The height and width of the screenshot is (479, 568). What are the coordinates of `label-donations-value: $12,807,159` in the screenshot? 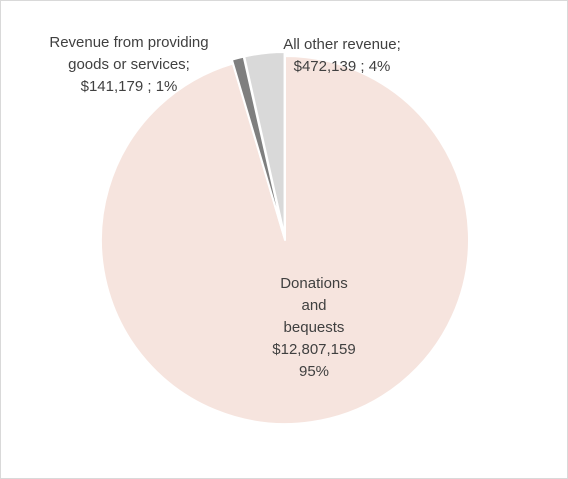 It's located at (313, 349).